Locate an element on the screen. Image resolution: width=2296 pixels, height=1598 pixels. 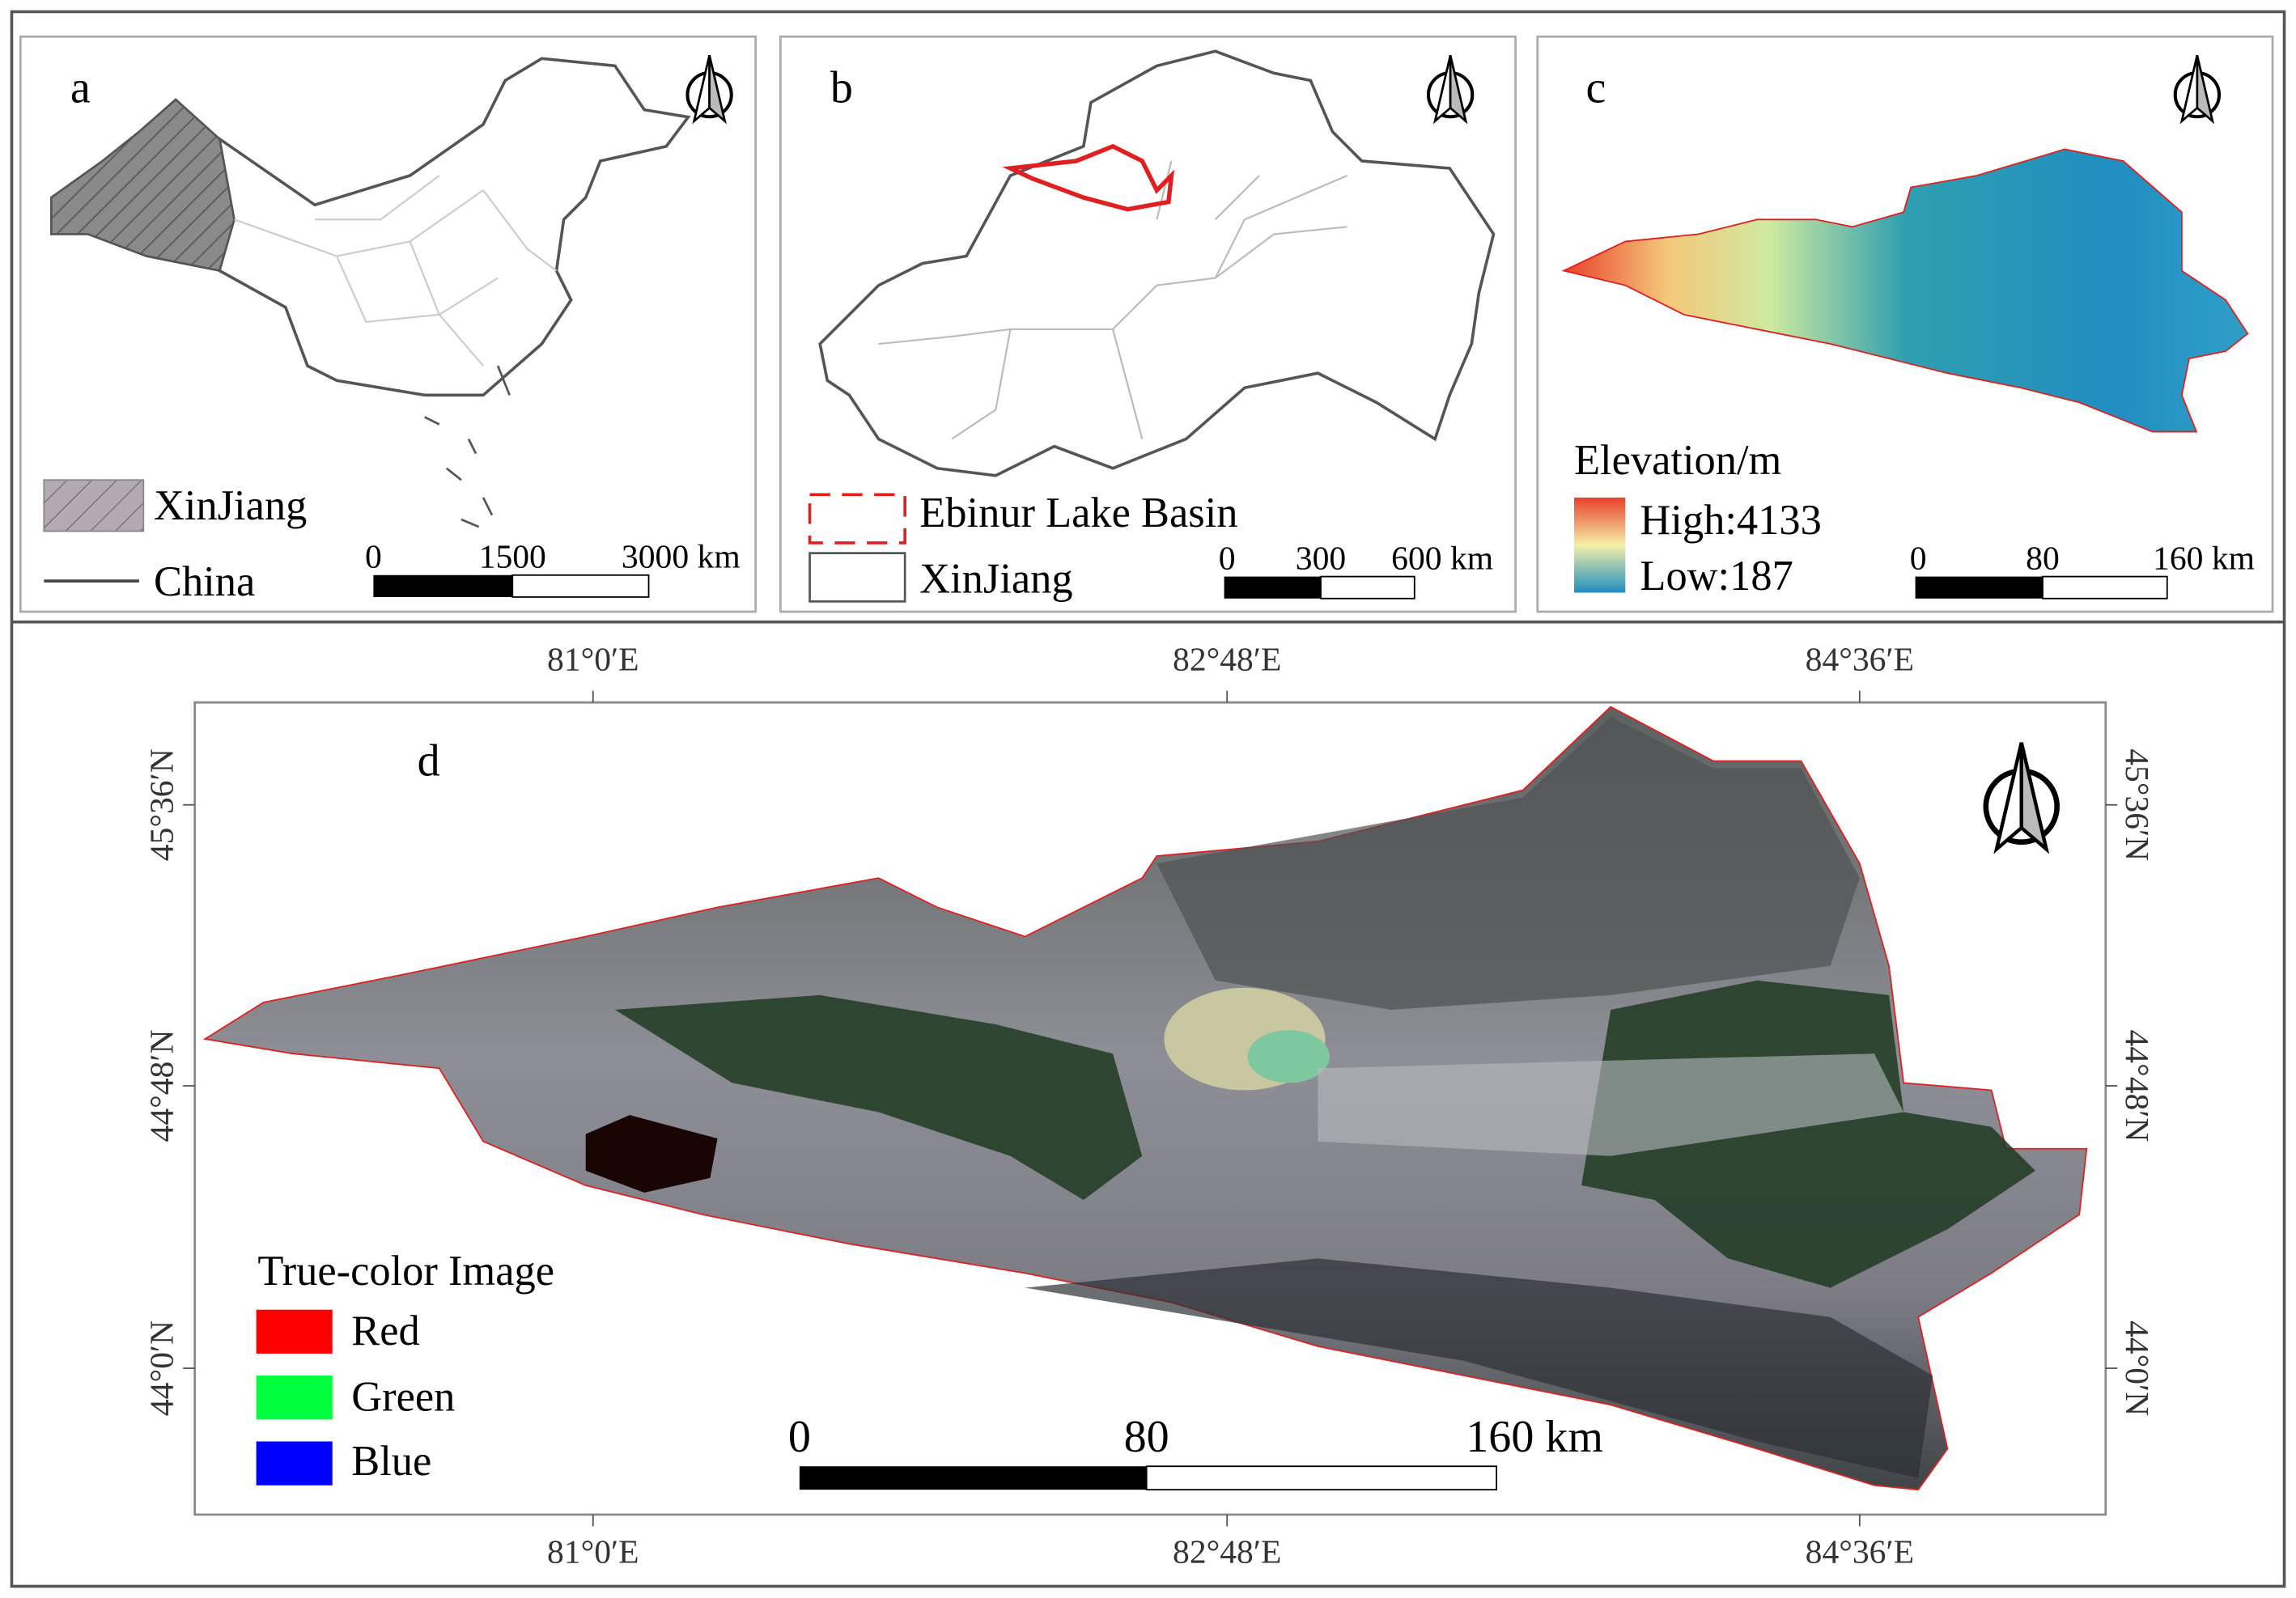
scale-label: 600 km is located at coordinates (1442, 558).